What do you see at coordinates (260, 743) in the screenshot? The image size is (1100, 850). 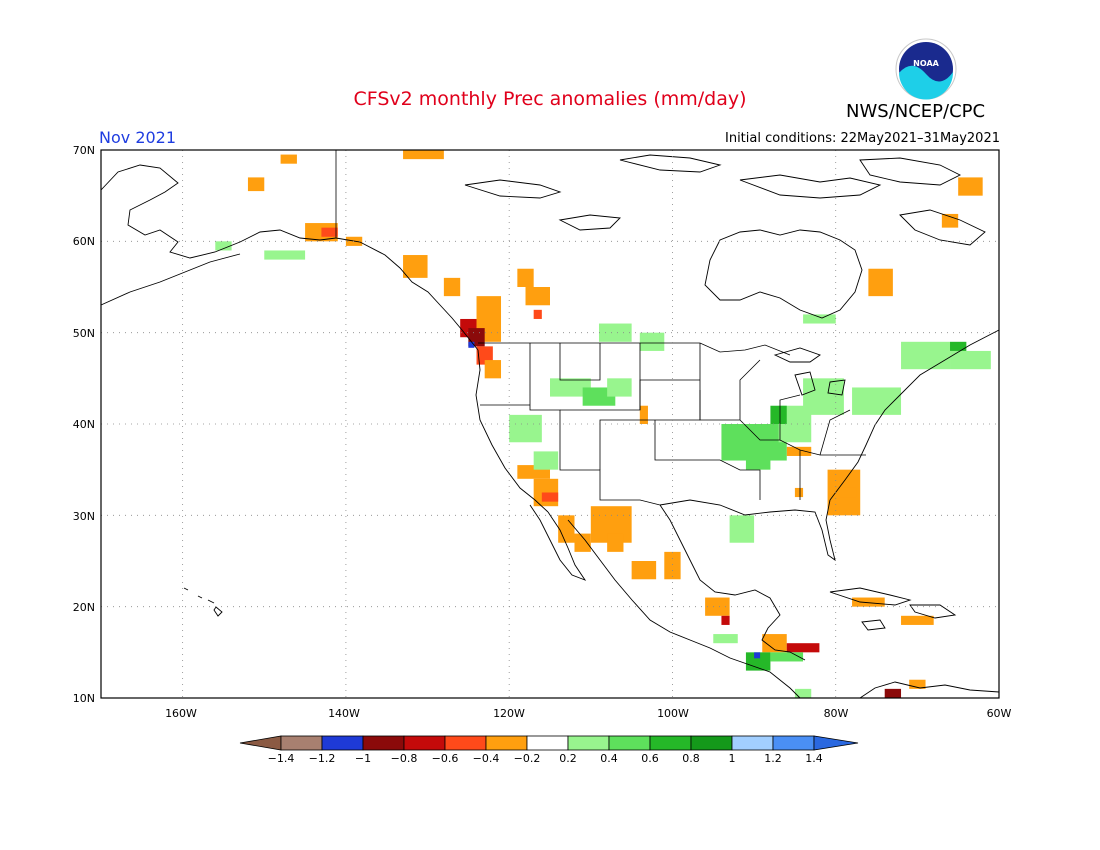 I see `colorbar-arrow-left` at bounding box center [260, 743].